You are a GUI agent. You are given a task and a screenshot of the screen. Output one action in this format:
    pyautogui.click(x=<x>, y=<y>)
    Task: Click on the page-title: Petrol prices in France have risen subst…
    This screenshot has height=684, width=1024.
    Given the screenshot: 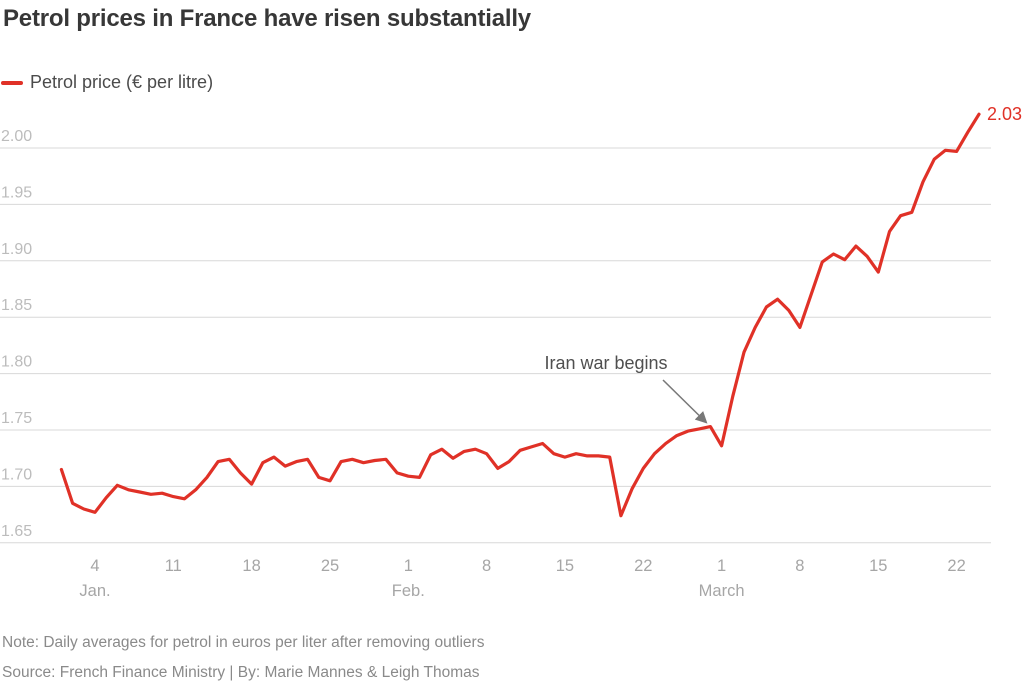 What is the action you would take?
    pyautogui.click(x=267, y=18)
    